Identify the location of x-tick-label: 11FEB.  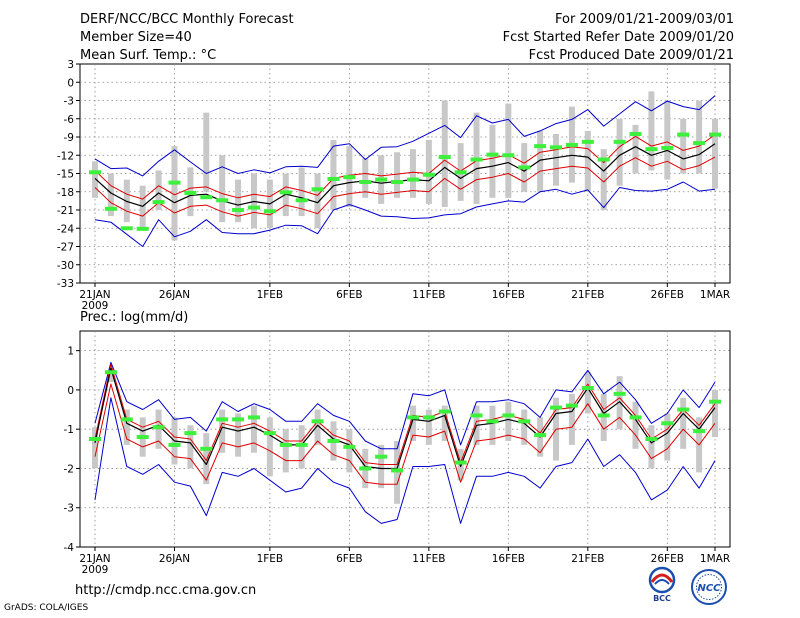
(428, 295).